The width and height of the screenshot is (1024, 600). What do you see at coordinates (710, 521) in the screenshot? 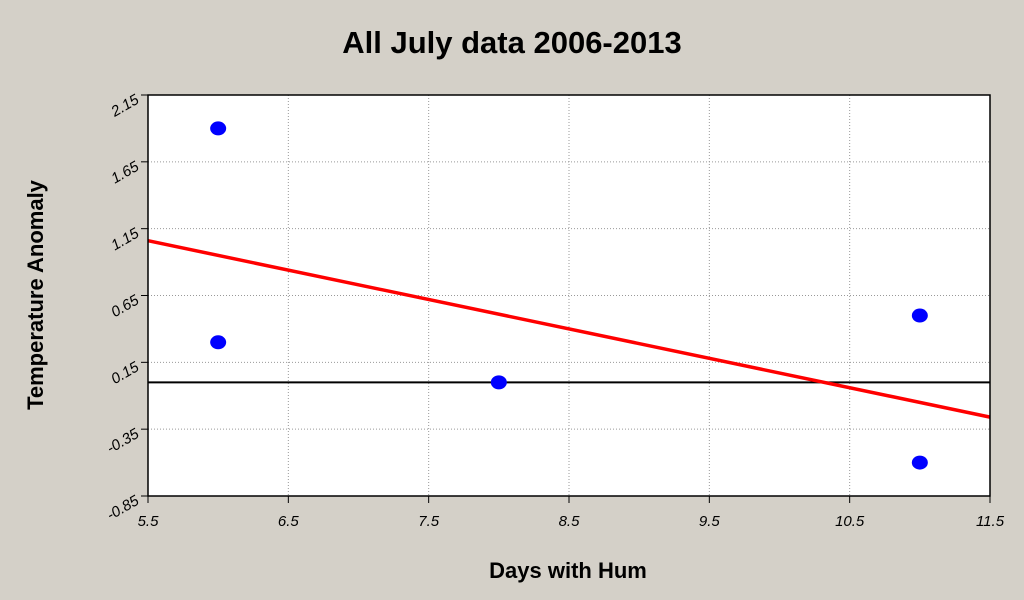
I see `x-tick-label: 9.5` at bounding box center [710, 521].